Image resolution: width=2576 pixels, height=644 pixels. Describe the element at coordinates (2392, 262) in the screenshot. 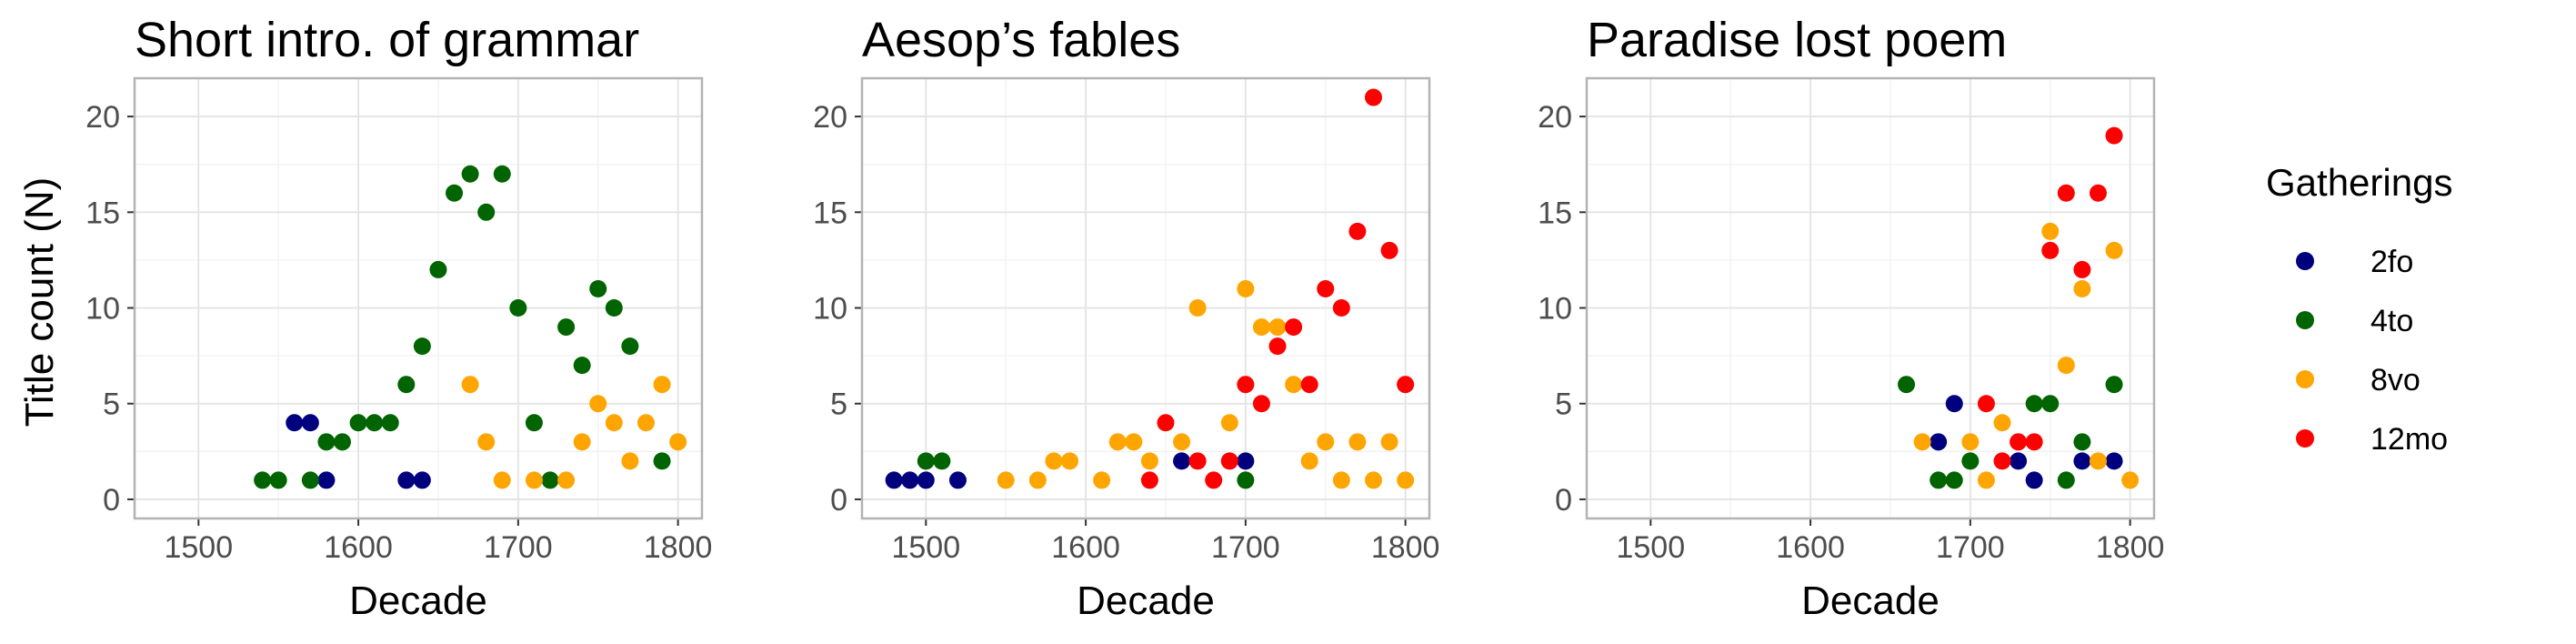

I see `legend-label: 2fo` at that location.